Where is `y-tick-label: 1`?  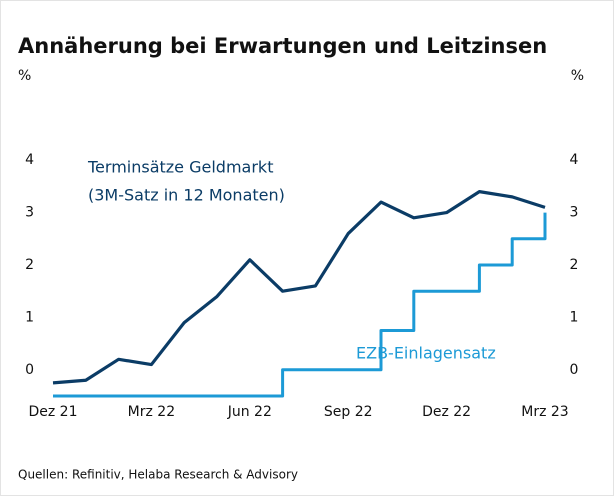 y-tick-label: 1 is located at coordinates (29, 317).